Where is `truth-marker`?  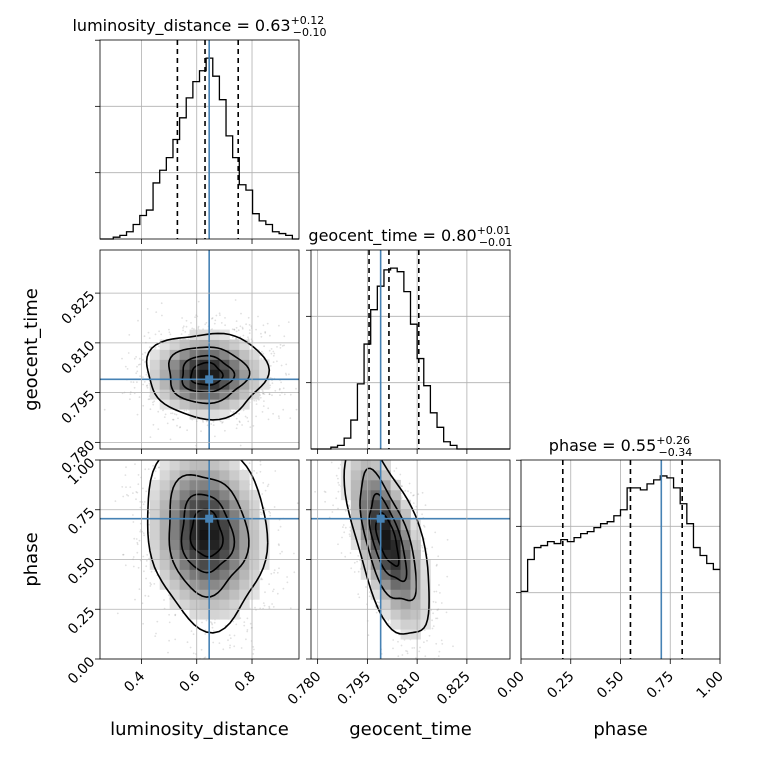 truth-marker is located at coordinates (209, 379).